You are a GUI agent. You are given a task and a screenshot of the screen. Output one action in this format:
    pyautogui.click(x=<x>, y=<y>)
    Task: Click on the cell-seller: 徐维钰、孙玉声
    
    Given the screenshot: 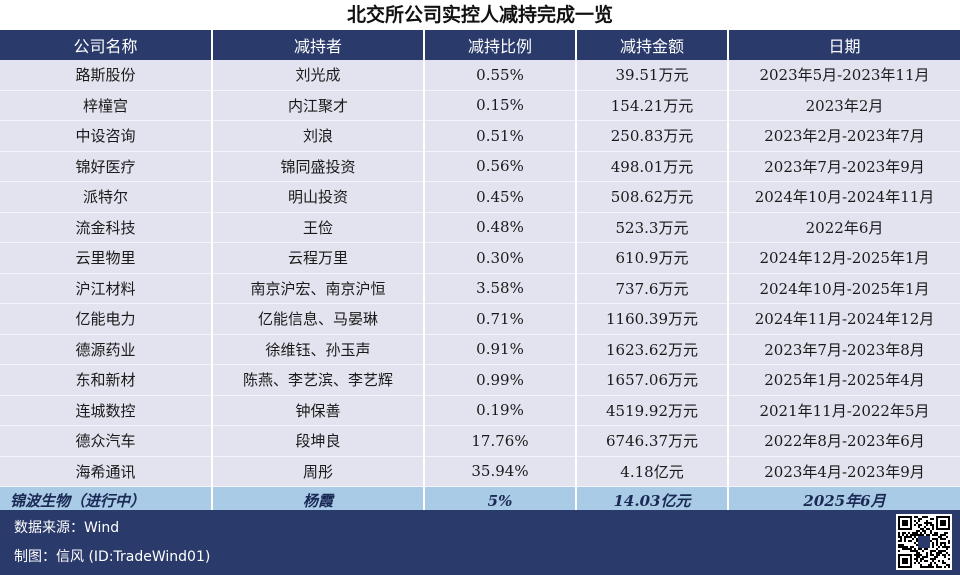 What is the action you would take?
    pyautogui.click(x=318, y=349)
    